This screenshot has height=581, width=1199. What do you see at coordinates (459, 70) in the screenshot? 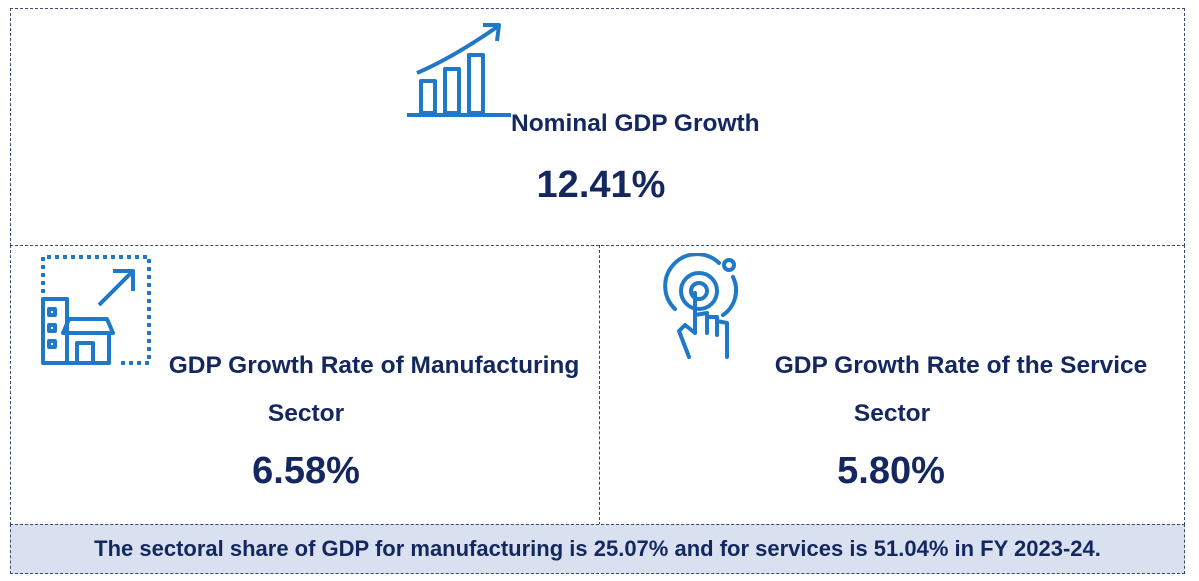
I see `bar-chart-growth-icon` at bounding box center [459, 70].